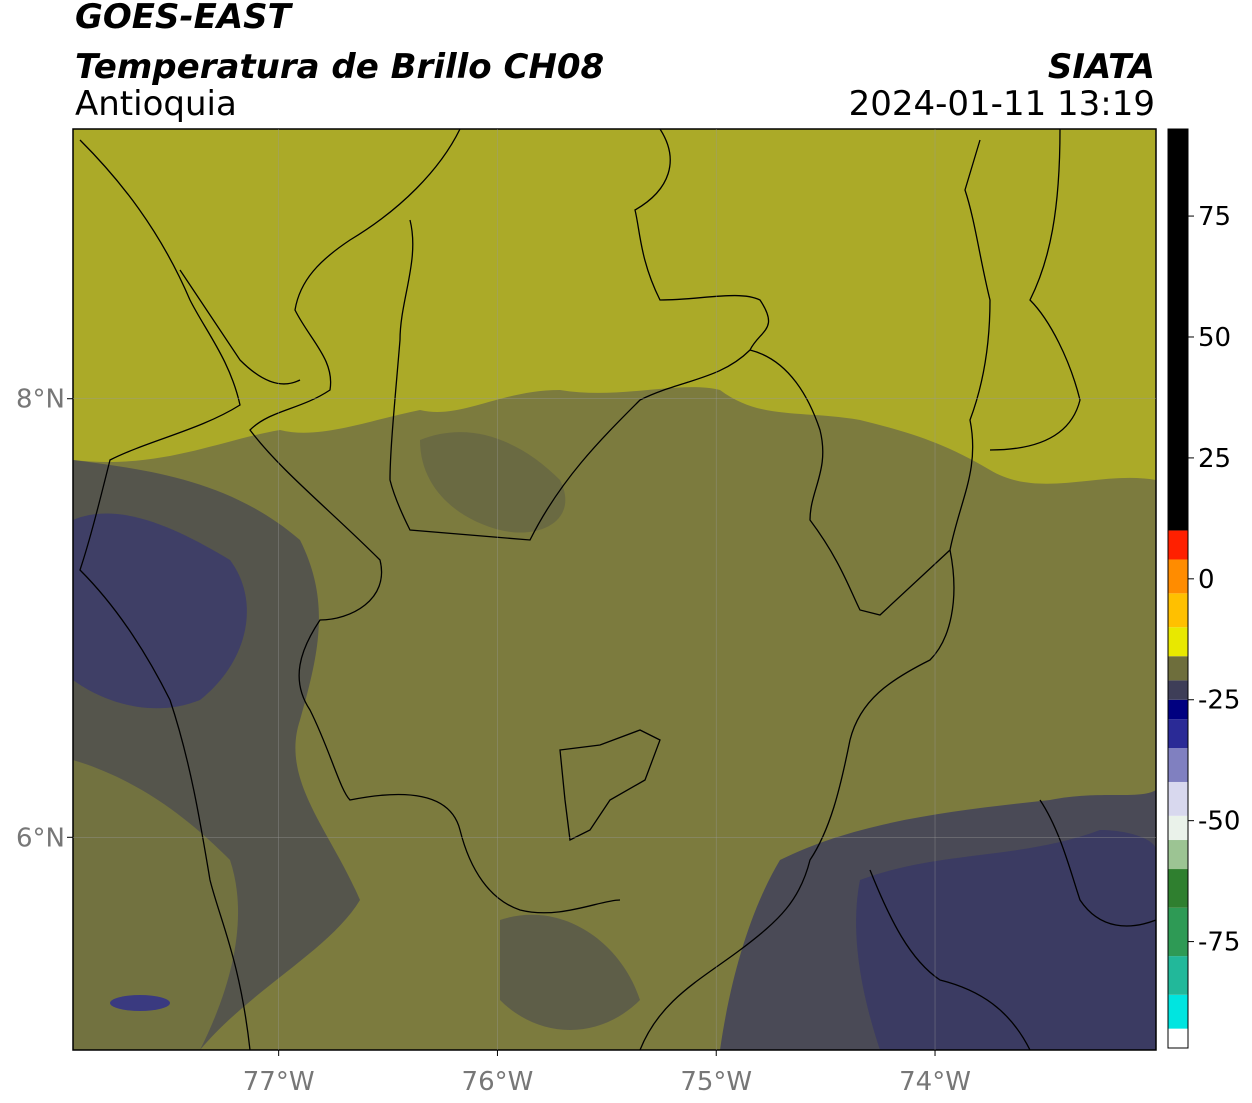  Describe the element at coordinates (40, 400) in the screenshot. I see `y-tick-label: 8°N` at that location.